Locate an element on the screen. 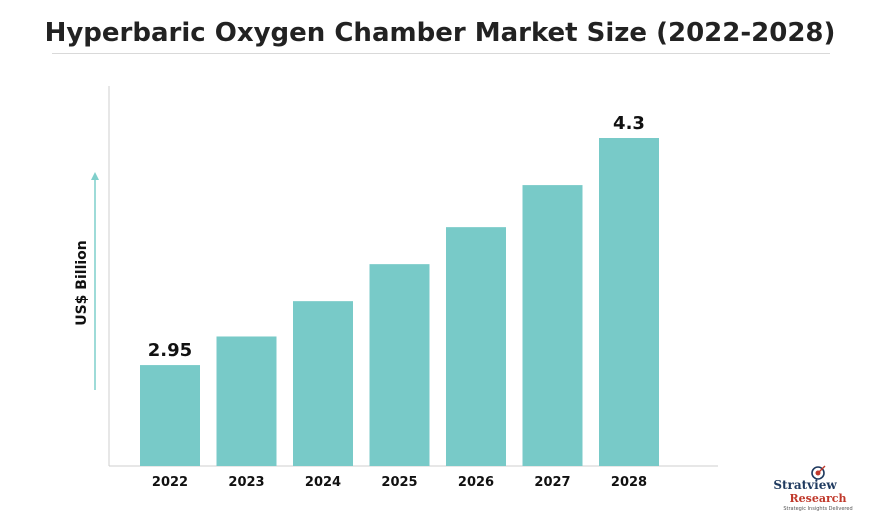 This screenshot has width=880, height=520. bar-2028 is located at coordinates (629, 302).